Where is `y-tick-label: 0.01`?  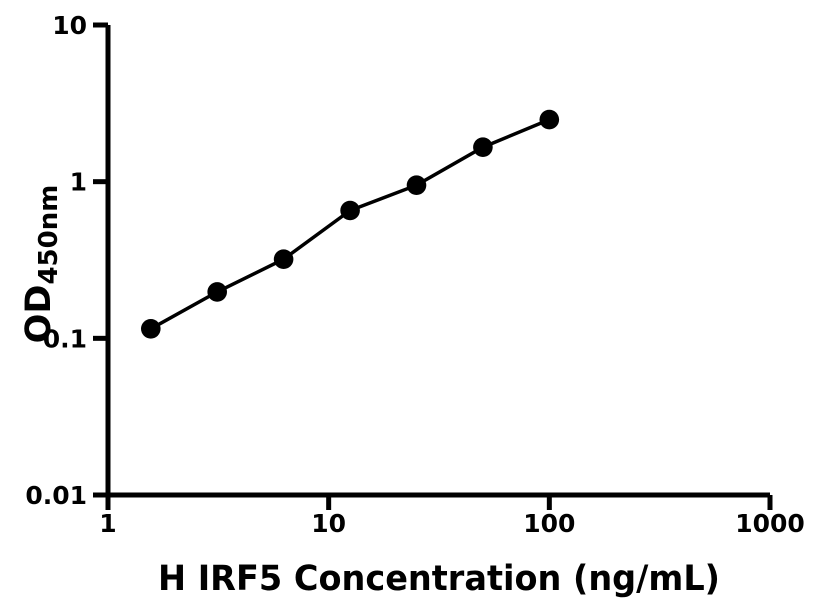 y-tick-label: 0.01 is located at coordinates (56, 495).